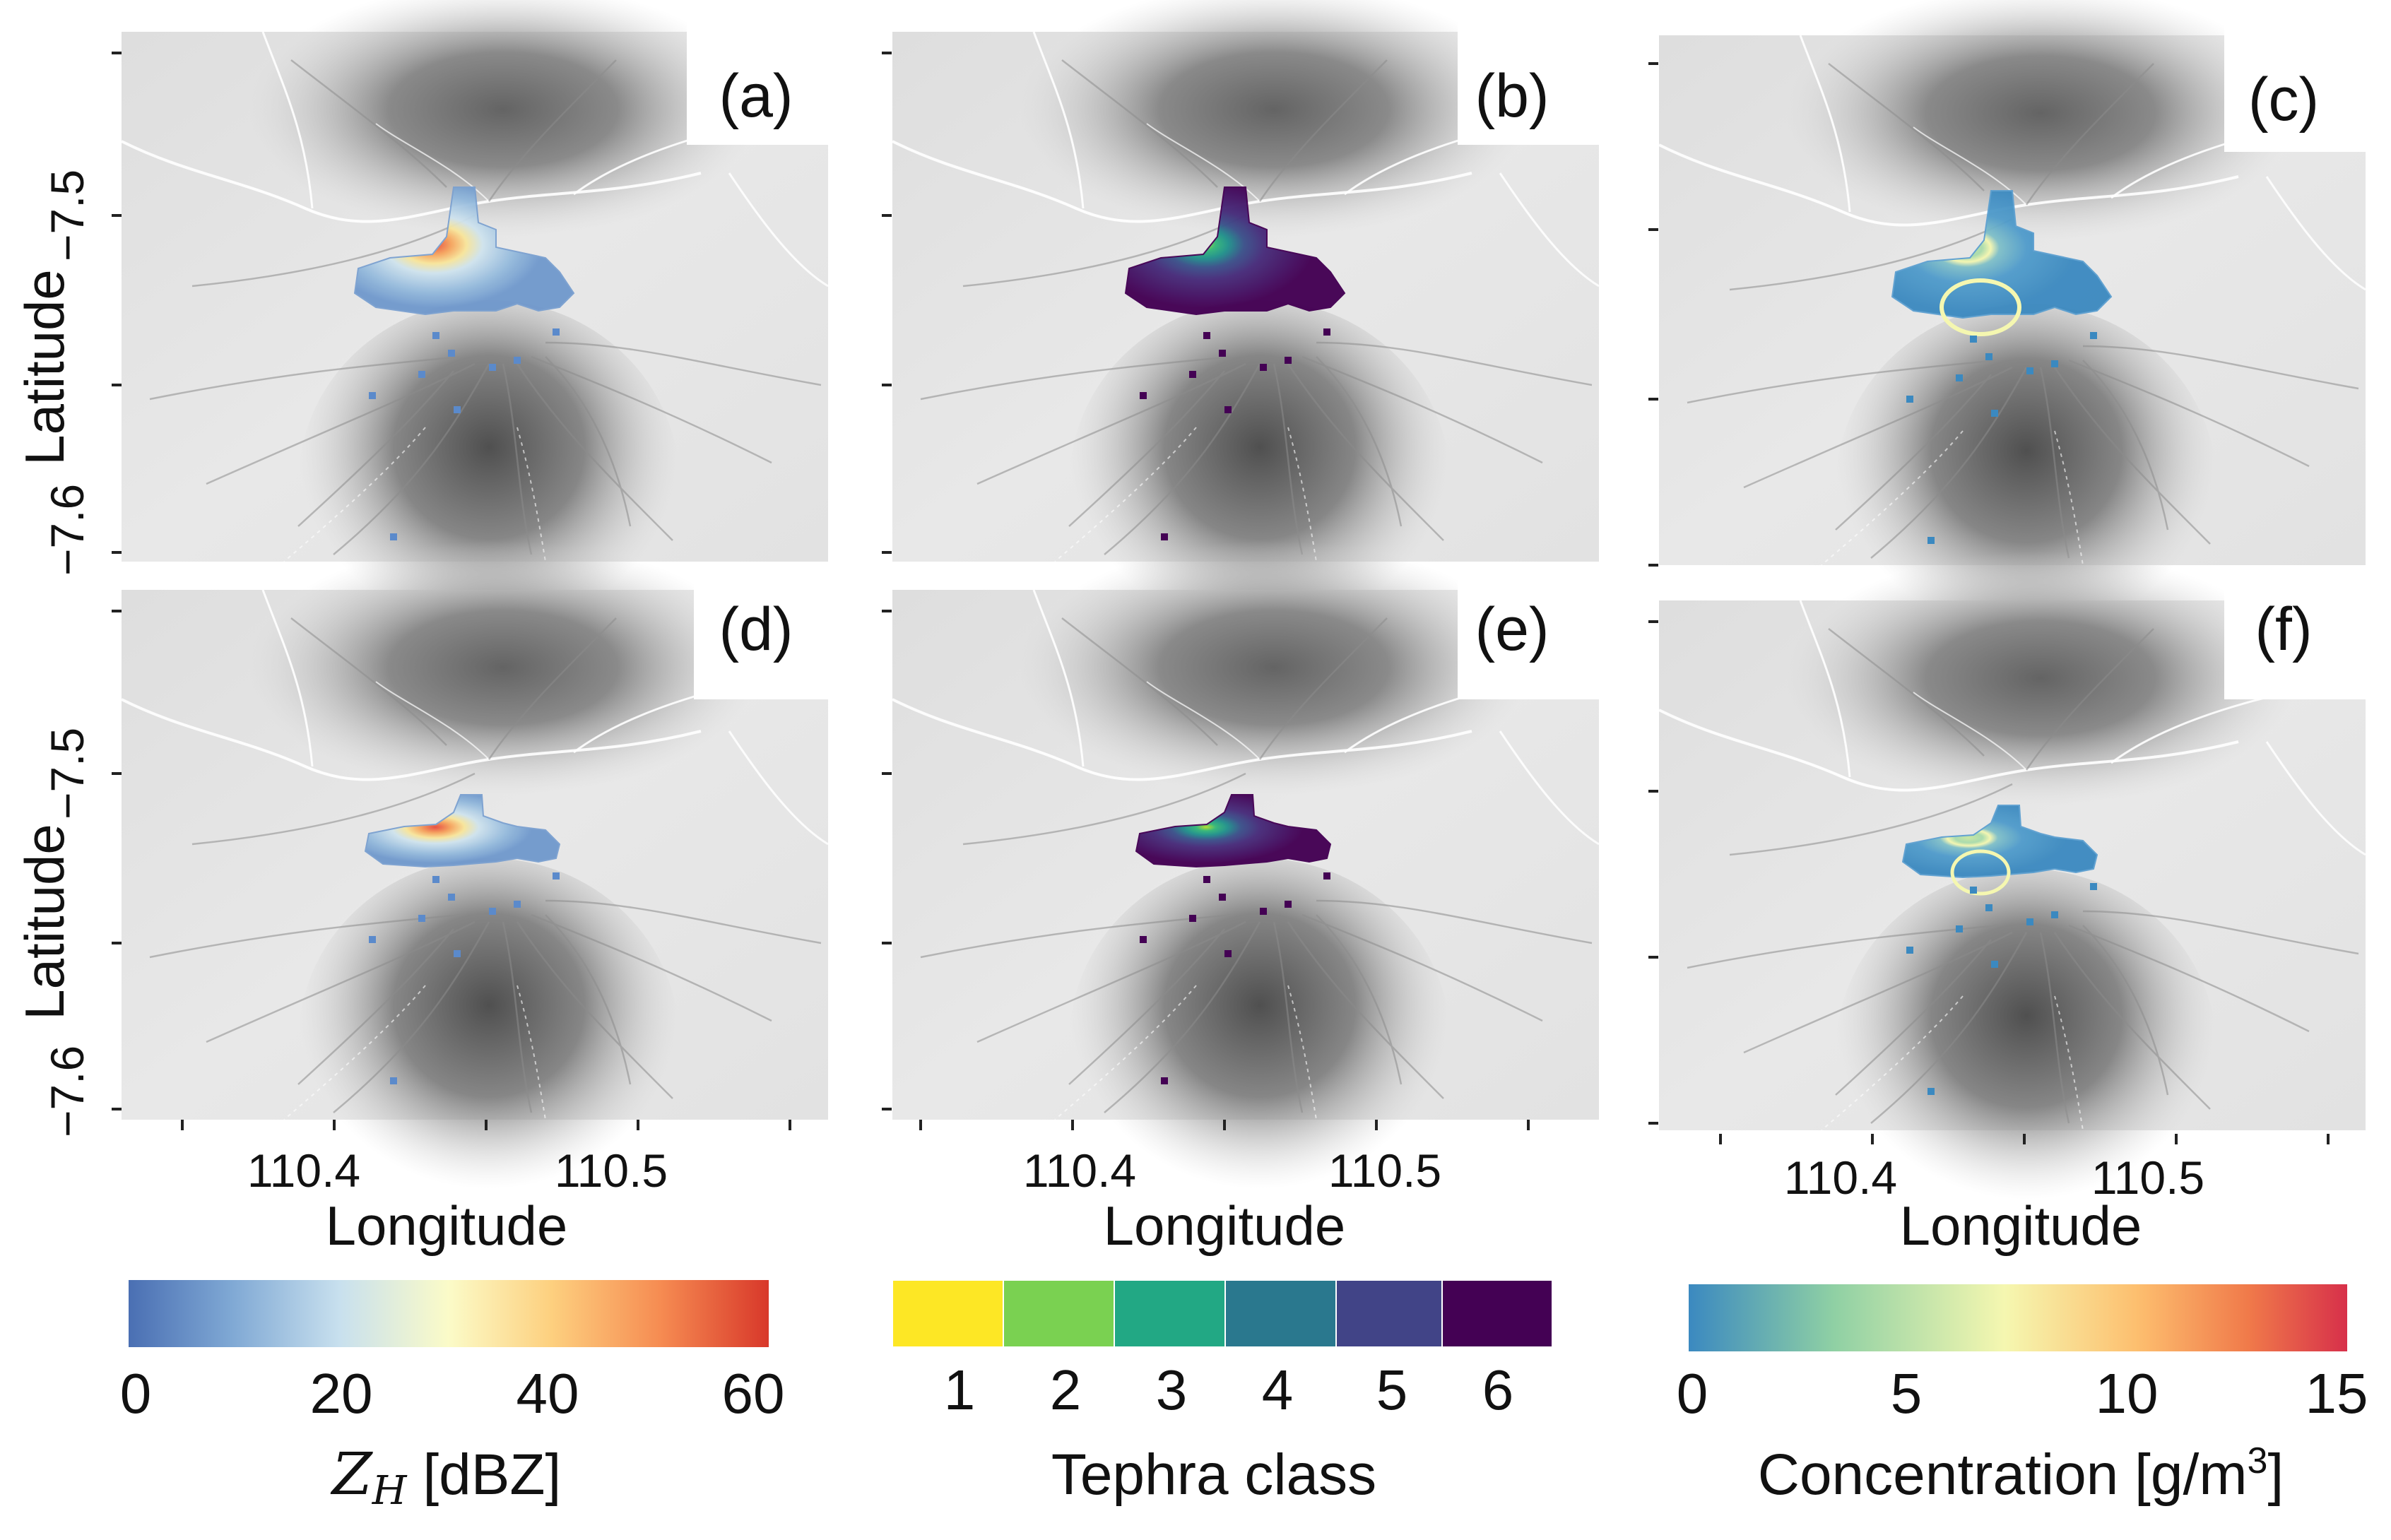 The height and width of the screenshot is (1540, 2391). What do you see at coordinates (1512, 629) in the screenshot?
I see `panel-label-e: (e)` at bounding box center [1512, 629].